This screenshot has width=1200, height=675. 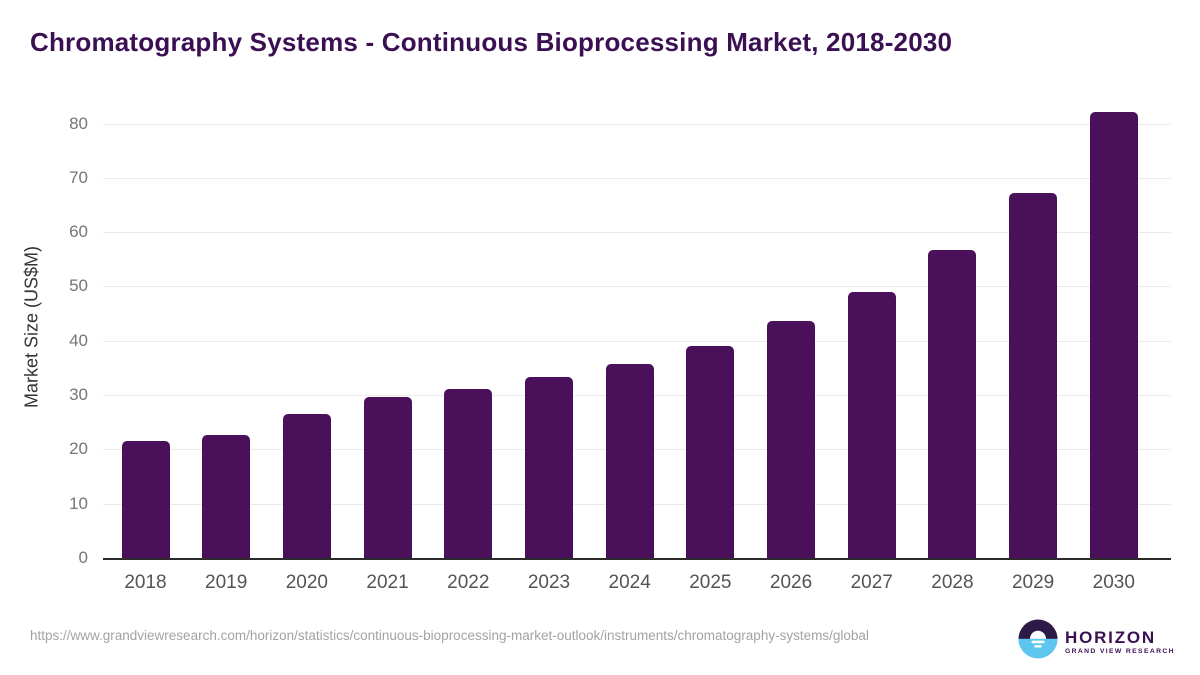 I want to click on x-tick-label: 2026, so click(x=791, y=582).